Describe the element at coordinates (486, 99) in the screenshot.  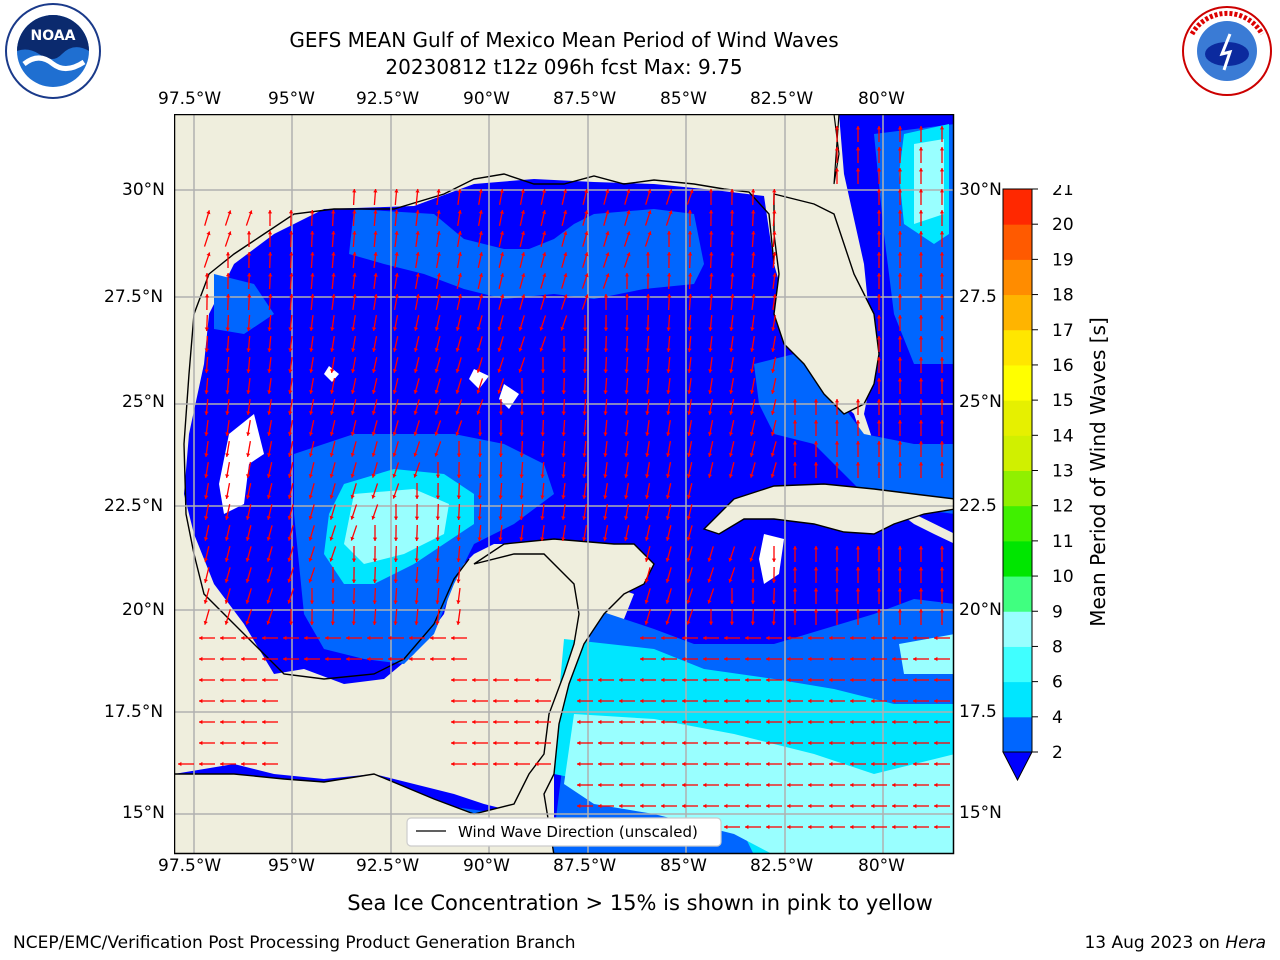
I see `lon-label-top: 90°W` at that location.